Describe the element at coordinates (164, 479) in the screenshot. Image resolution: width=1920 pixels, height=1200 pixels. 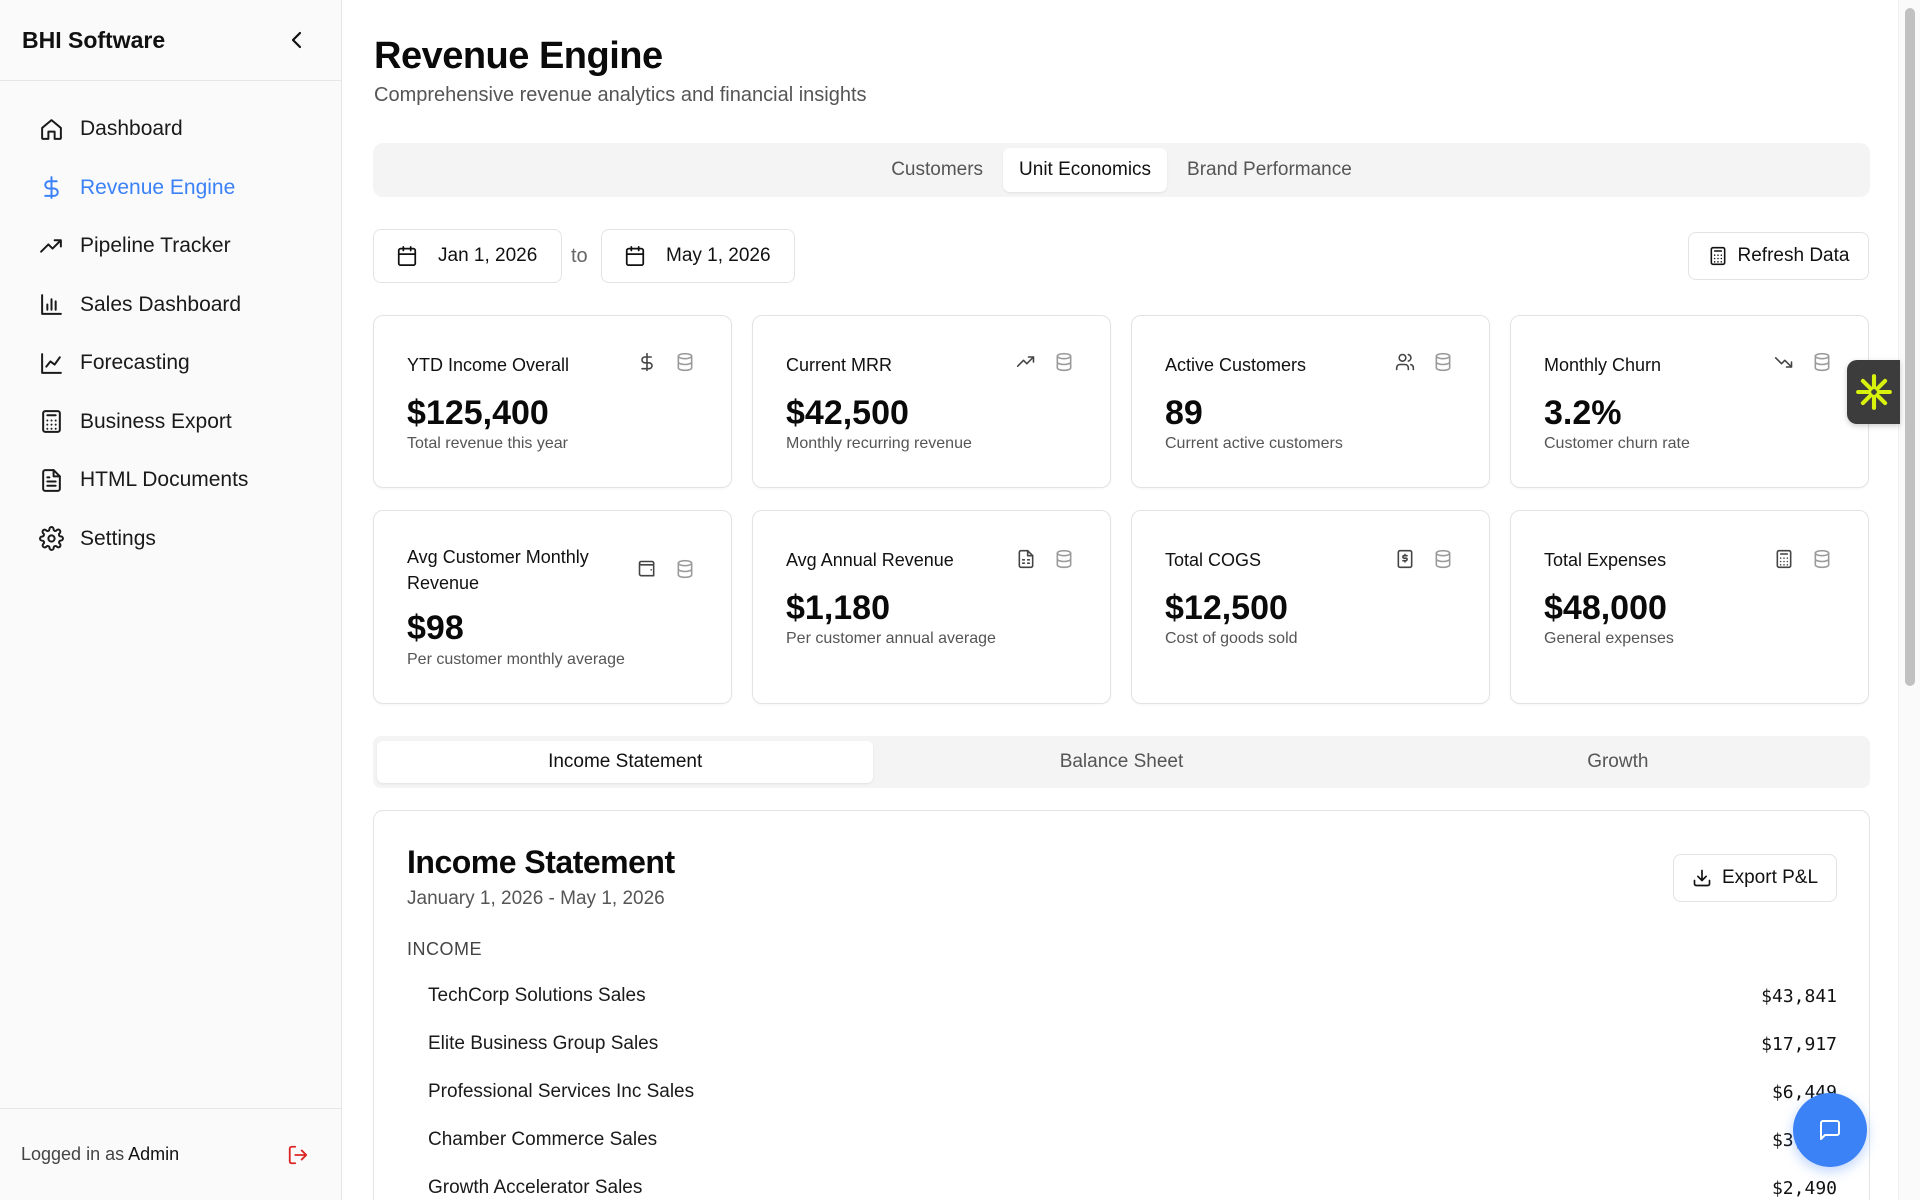
I see `sidebar-item-label: HTML Documents` at that location.